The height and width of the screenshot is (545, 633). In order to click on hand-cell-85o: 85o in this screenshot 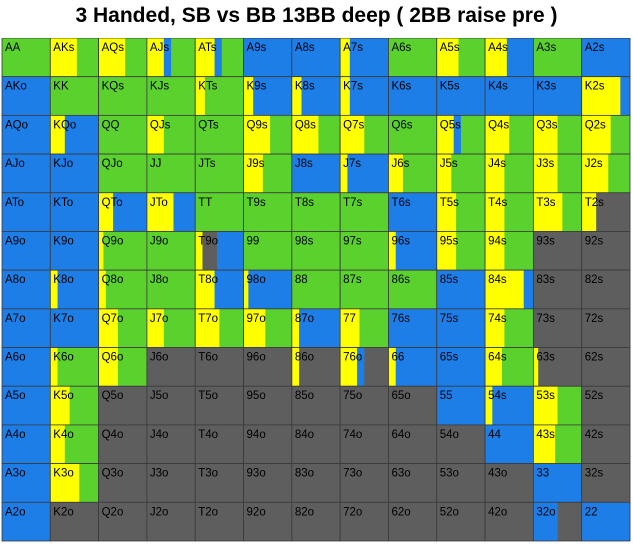, I will do `click(316, 405)`.